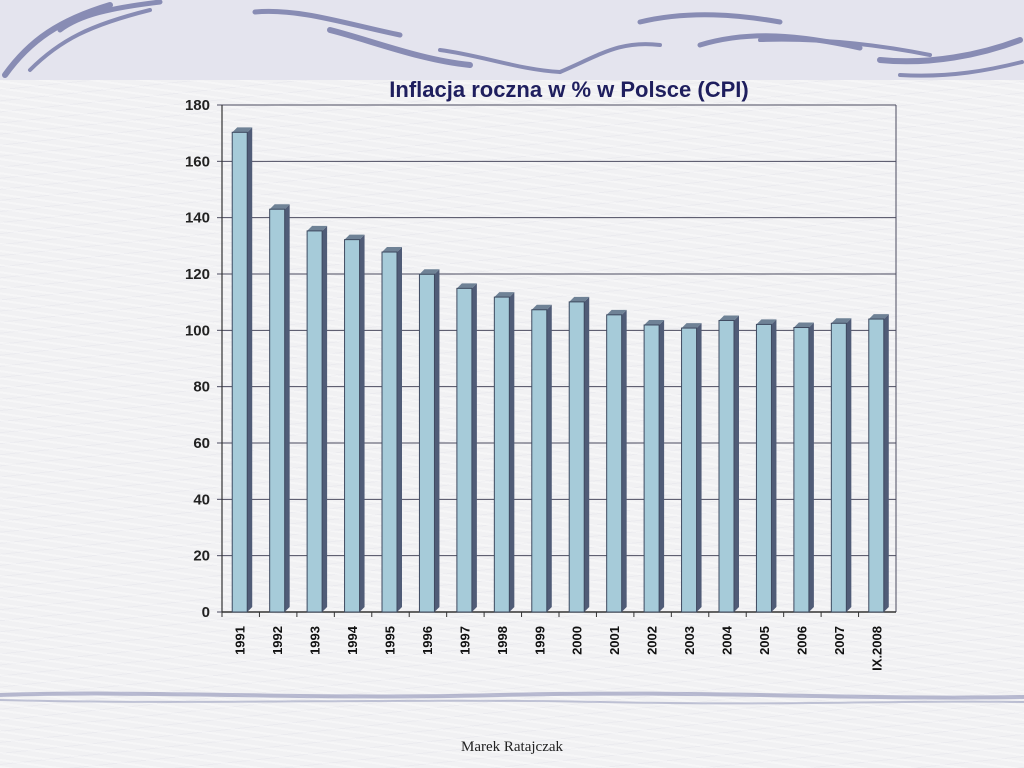 The height and width of the screenshot is (768, 1024). What do you see at coordinates (315, 640) in the screenshot?
I see `x-tick-label: 1993` at bounding box center [315, 640].